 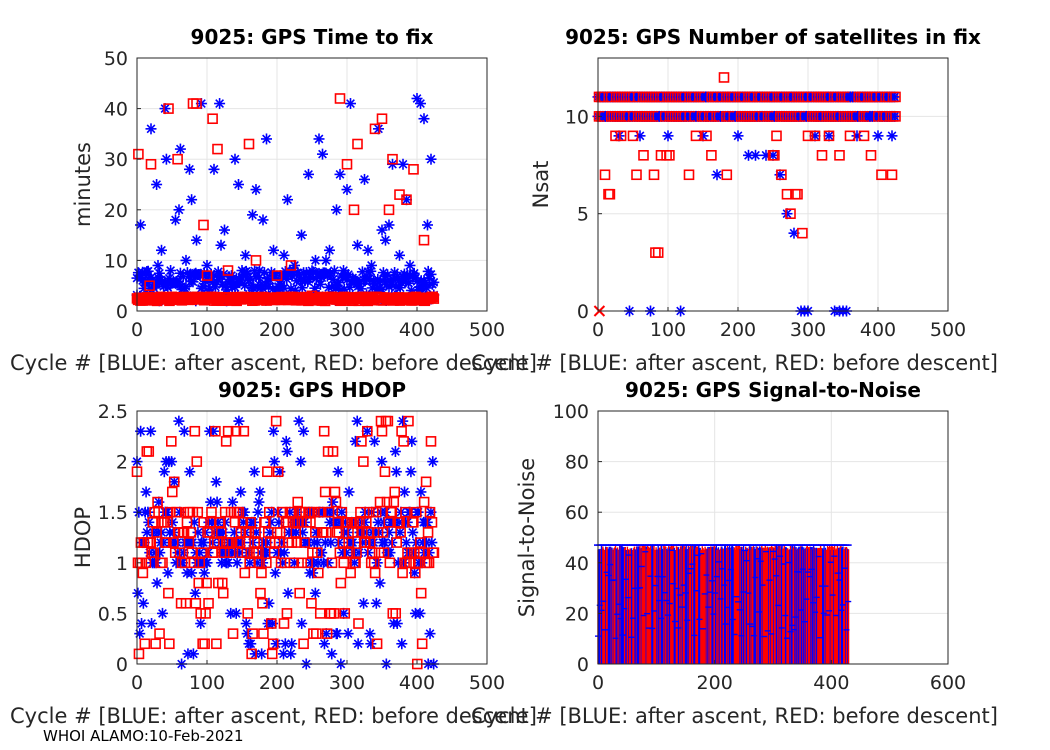 What do you see at coordinates (116, 160) in the screenshot?
I see `y-tick-label: 30` at bounding box center [116, 160].